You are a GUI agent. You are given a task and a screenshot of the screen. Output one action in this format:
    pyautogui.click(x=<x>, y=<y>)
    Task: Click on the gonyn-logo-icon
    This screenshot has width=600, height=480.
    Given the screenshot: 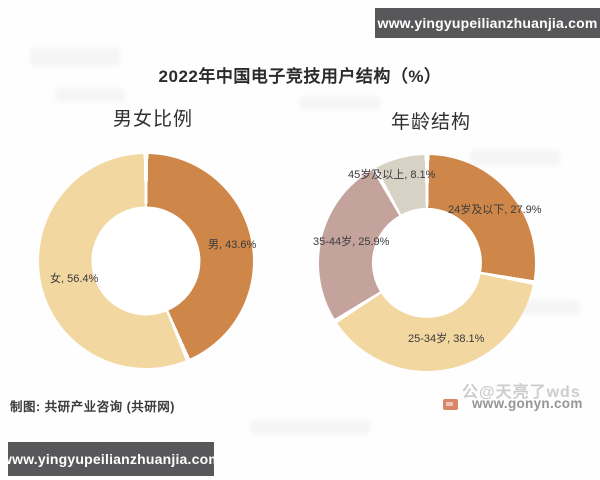 What is the action you would take?
    pyautogui.click(x=450, y=404)
    